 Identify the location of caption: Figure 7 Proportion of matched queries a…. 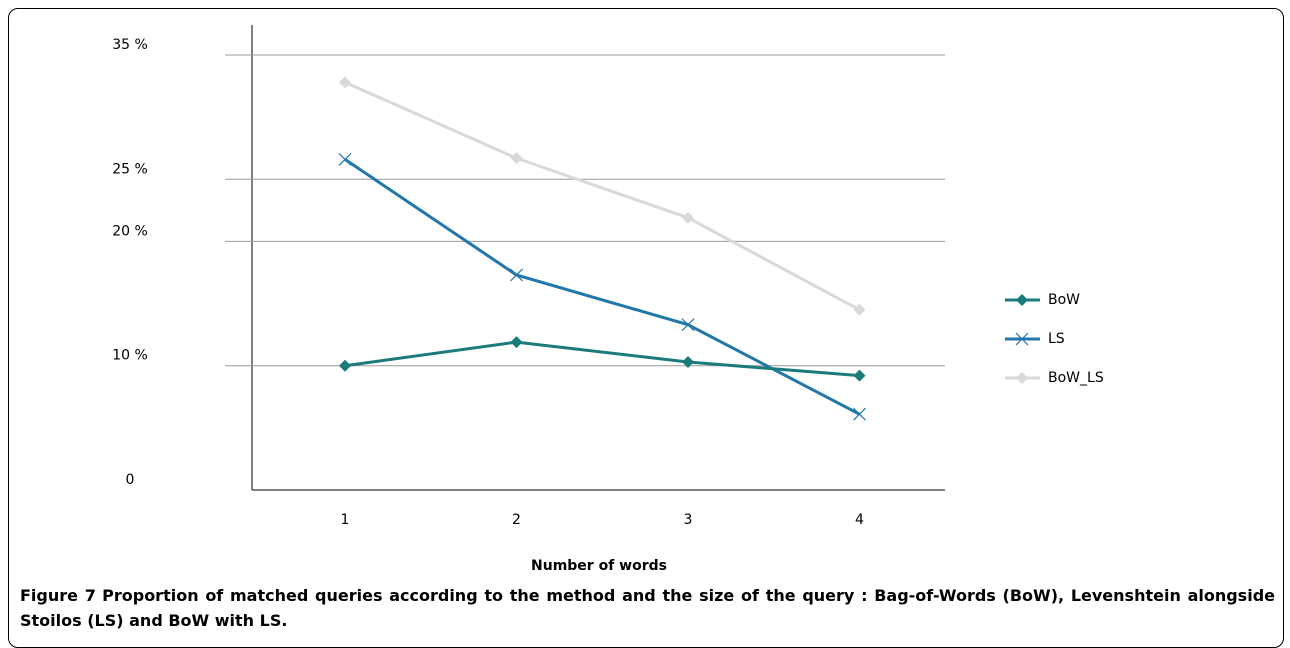
(647, 608).